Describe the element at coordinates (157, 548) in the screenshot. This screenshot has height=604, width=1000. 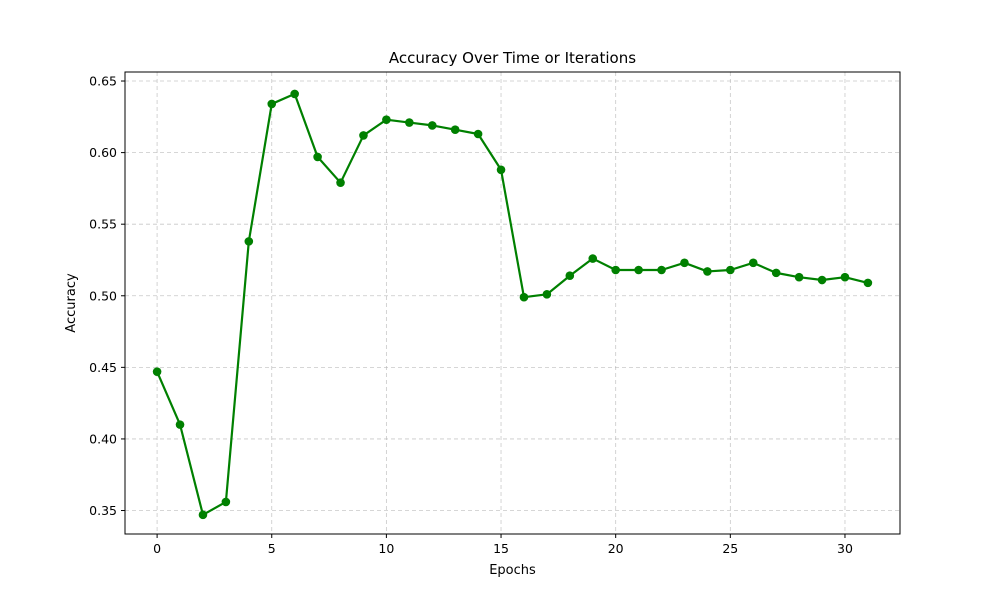
I see `x-tick-label: 0` at that location.